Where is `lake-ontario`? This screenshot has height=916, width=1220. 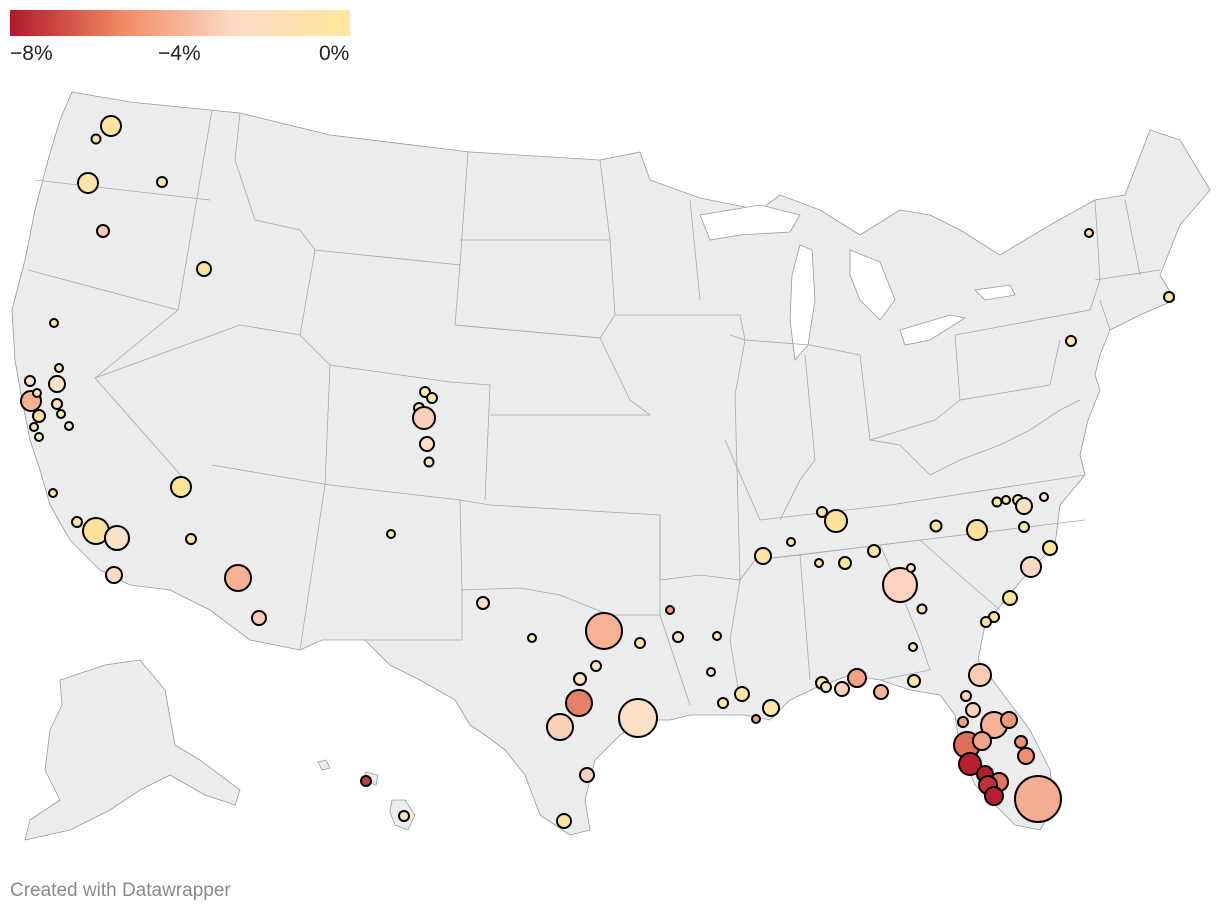
lake-ontario is located at coordinates (995, 292).